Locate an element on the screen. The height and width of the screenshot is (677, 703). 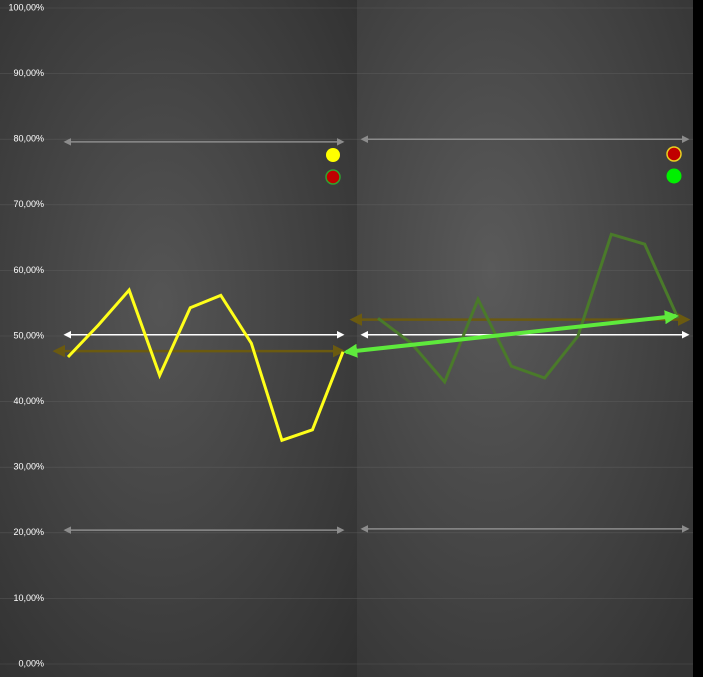
comparison-arrow is located at coordinates (511, 334).